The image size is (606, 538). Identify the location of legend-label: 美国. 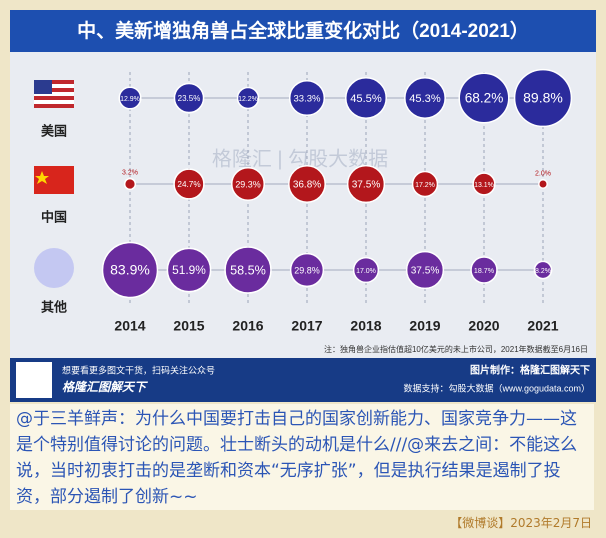
(54, 130).